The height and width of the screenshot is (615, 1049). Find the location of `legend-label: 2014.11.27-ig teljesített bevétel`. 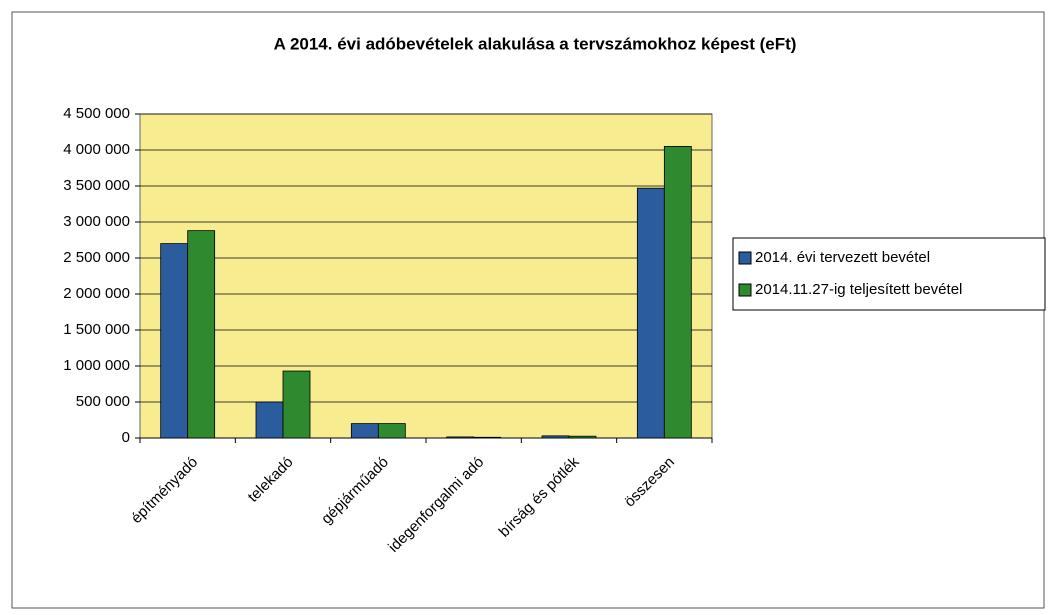

legend-label: 2014.11.27-ig teljesített bevétel is located at coordinates (858, 289).